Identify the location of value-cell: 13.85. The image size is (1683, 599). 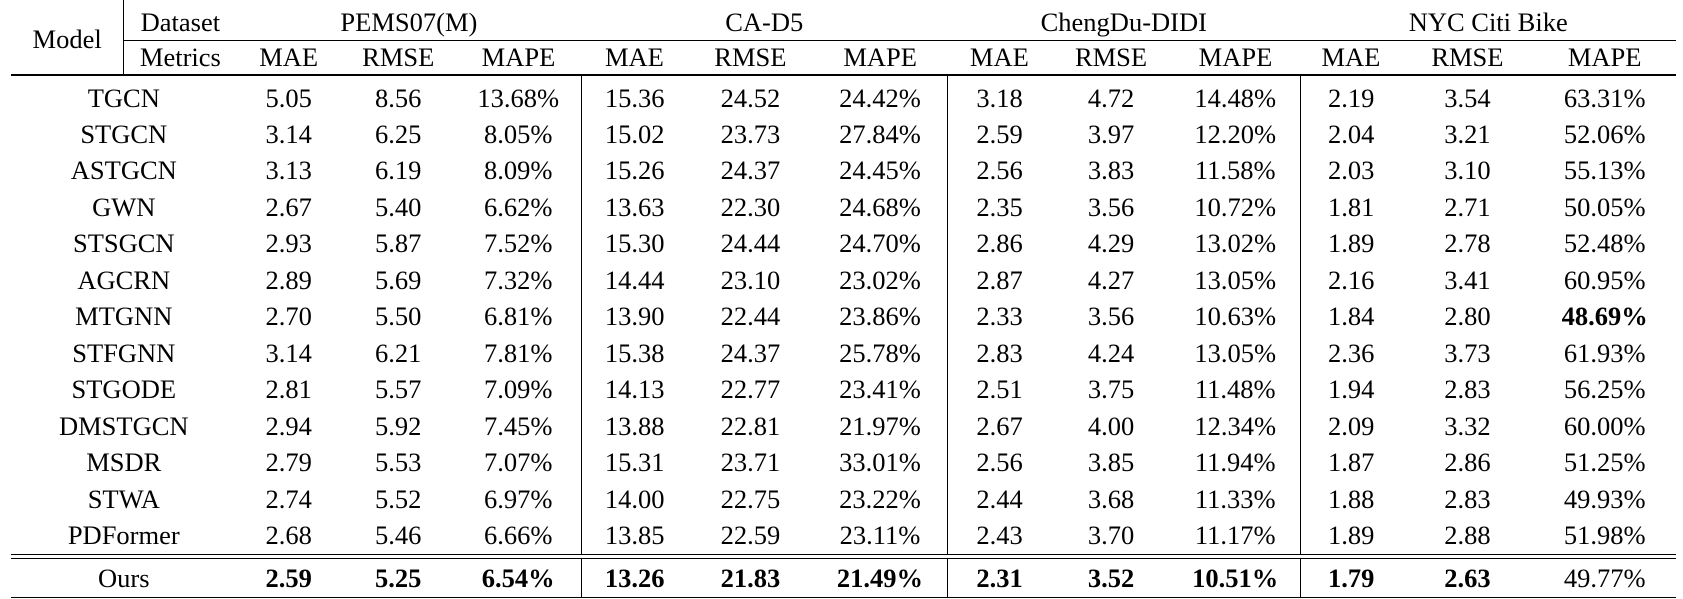
(634, 536).